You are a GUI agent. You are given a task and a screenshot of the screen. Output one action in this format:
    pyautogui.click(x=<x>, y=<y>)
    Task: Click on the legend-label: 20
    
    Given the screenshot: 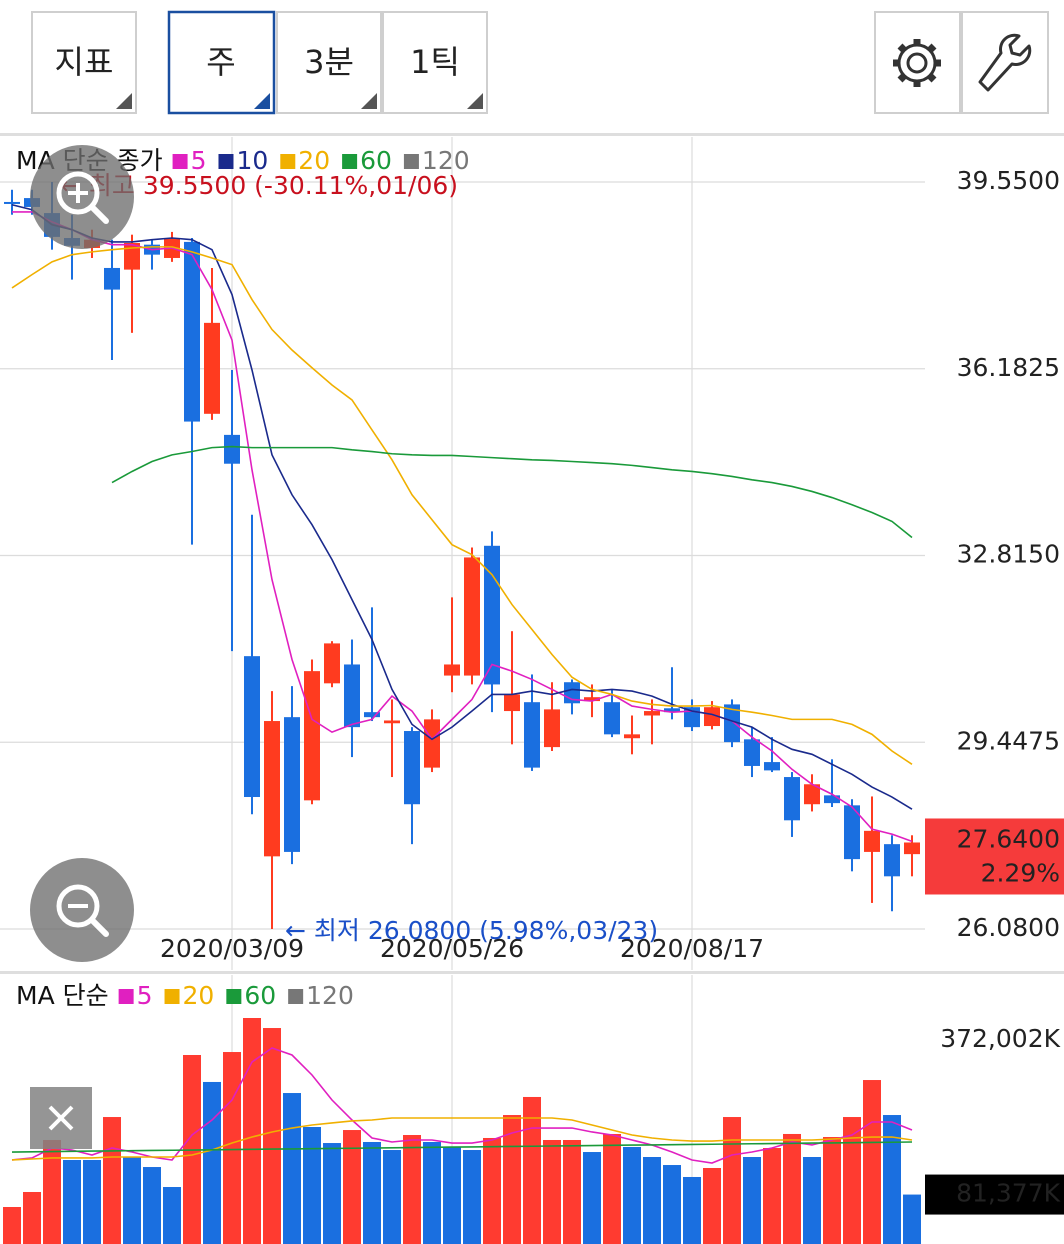 What is the action you would take?
    pyautogui.click(x=199, y=995)
    